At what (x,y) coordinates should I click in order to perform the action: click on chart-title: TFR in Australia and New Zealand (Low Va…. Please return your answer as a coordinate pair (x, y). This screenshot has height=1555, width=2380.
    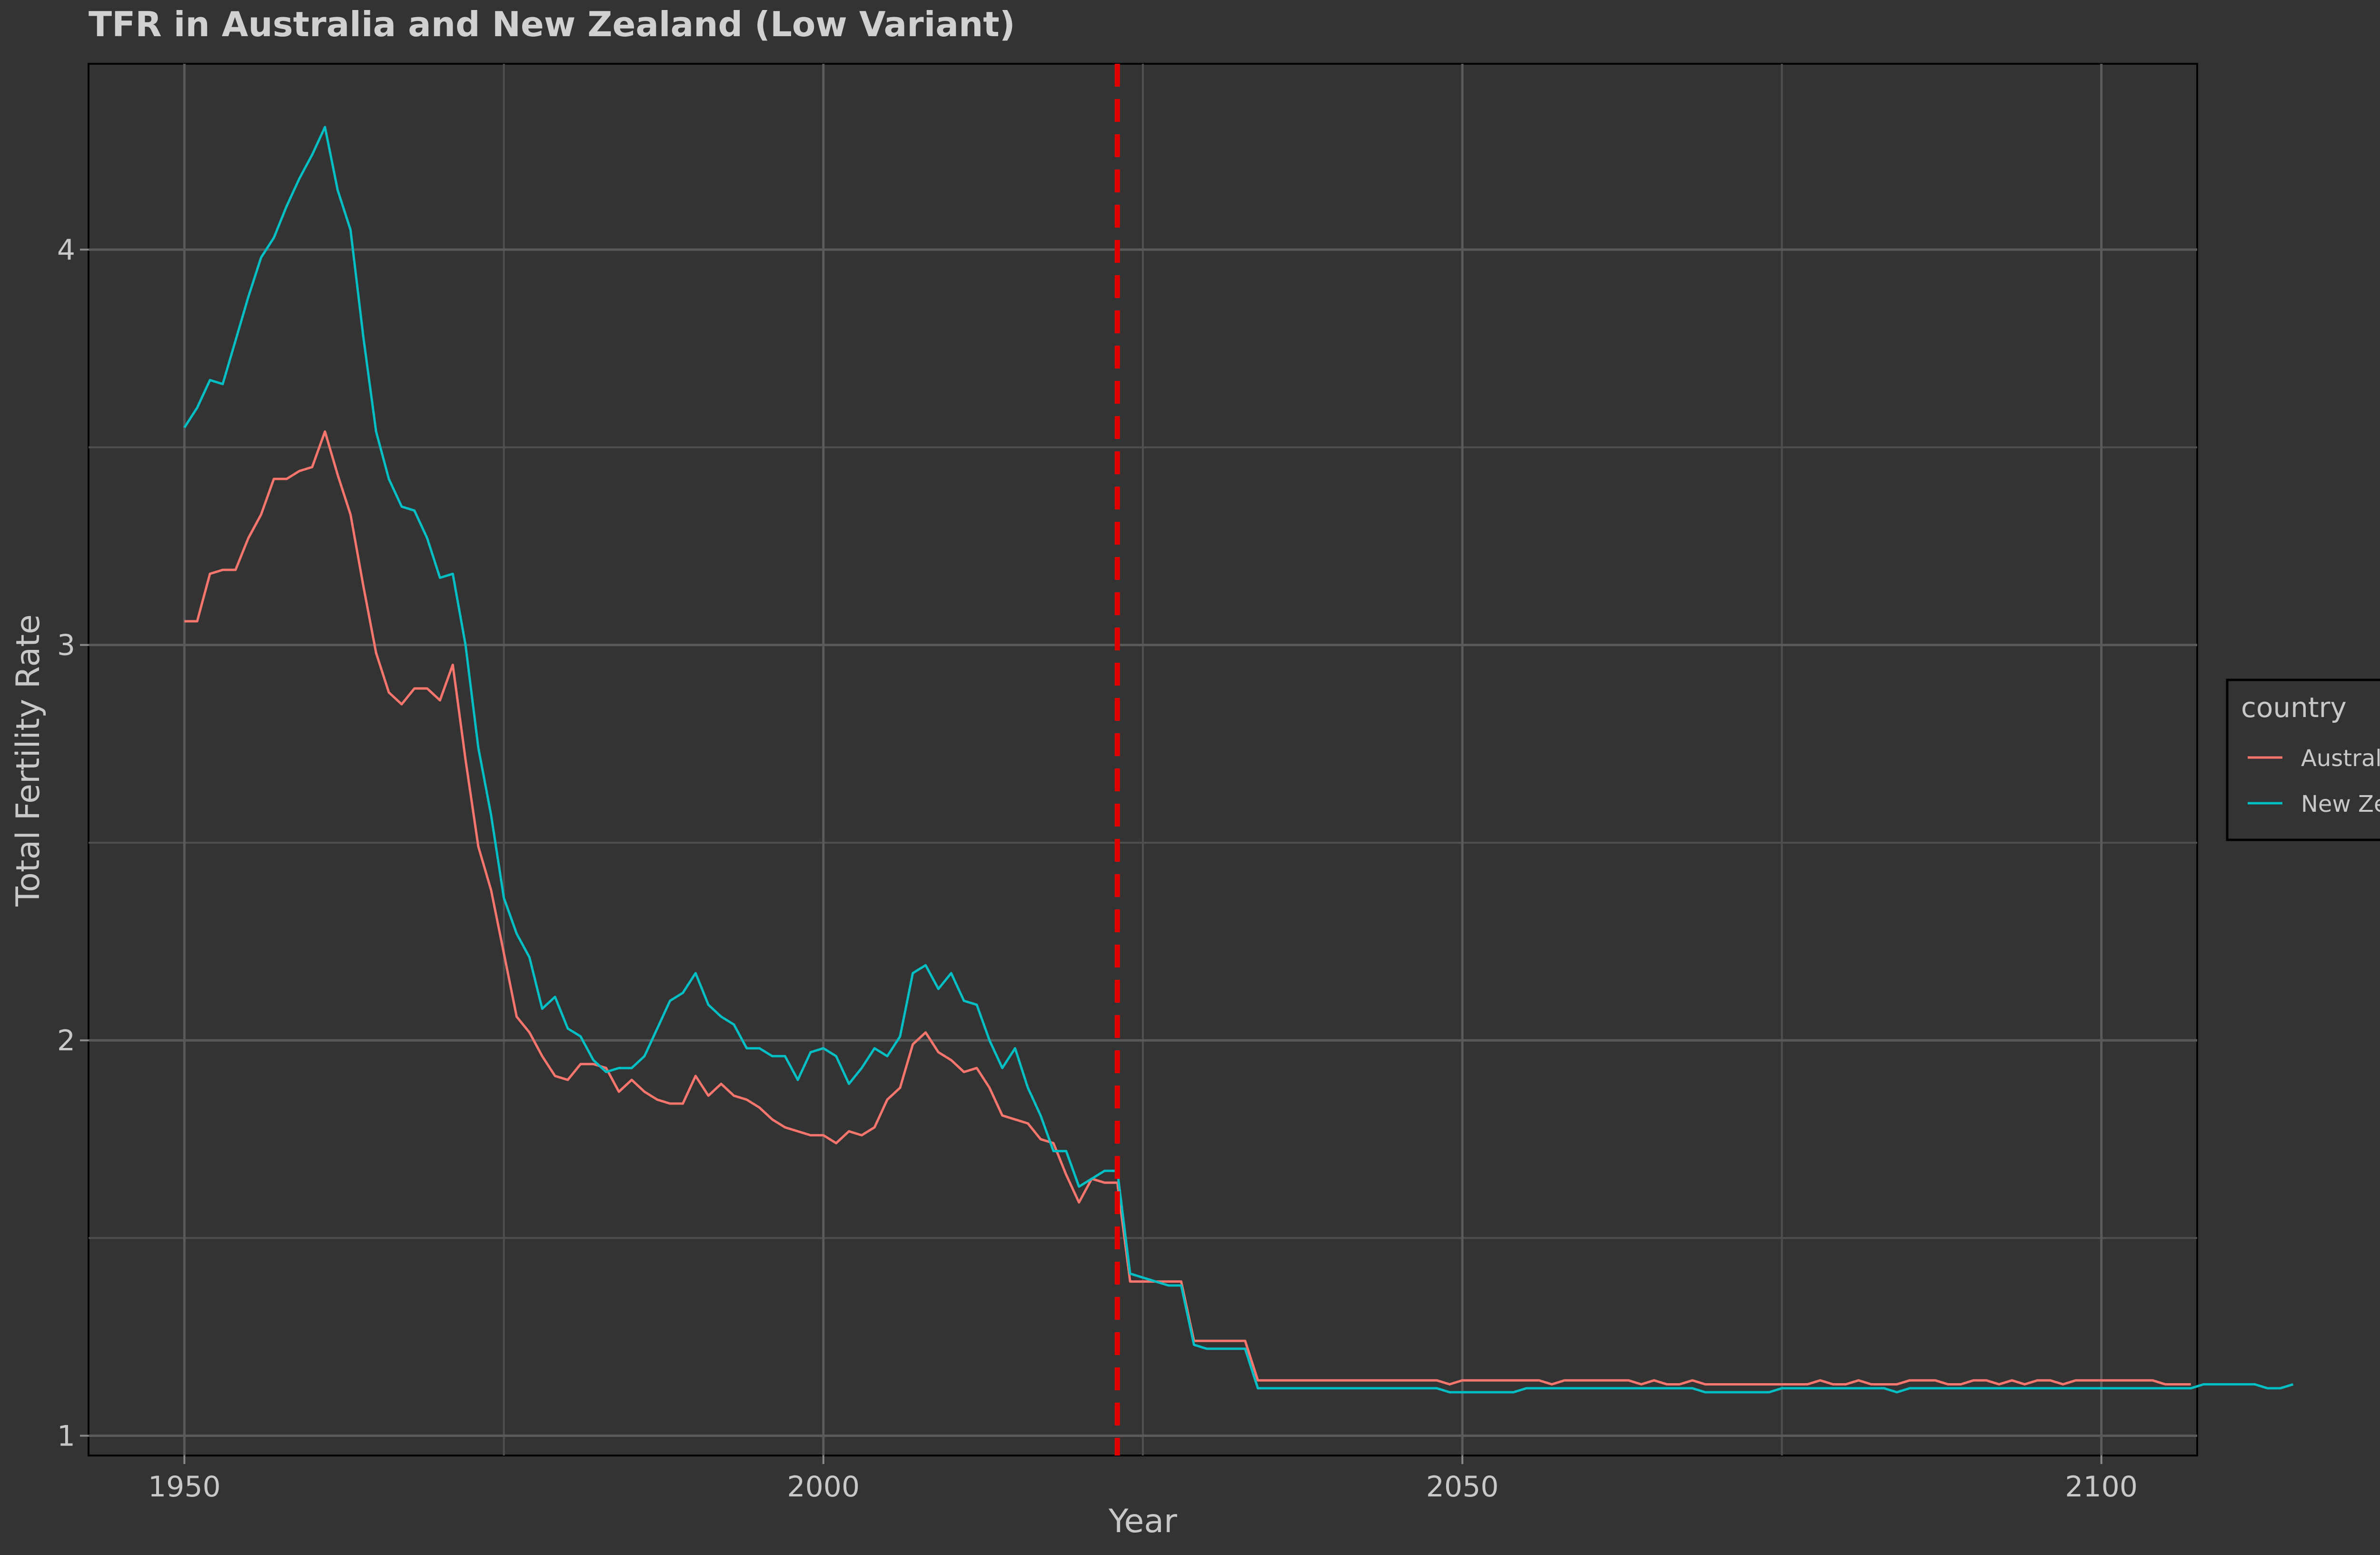
    Looking at the image, I should click on (552, 24).